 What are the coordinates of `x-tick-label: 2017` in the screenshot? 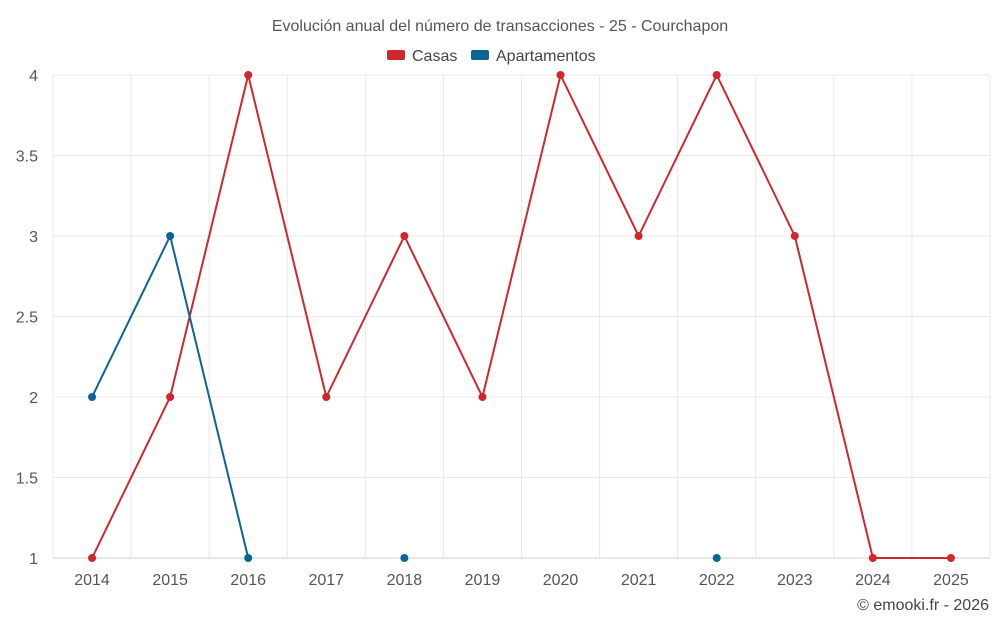 It's located at (326, 580).